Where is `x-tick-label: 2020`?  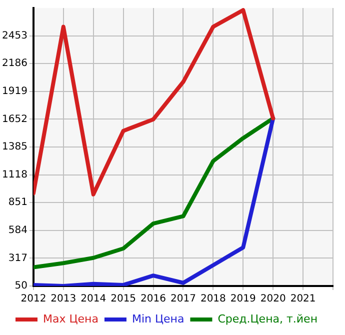 x-tick-label: 2020 is located at coordinates (273, 299).